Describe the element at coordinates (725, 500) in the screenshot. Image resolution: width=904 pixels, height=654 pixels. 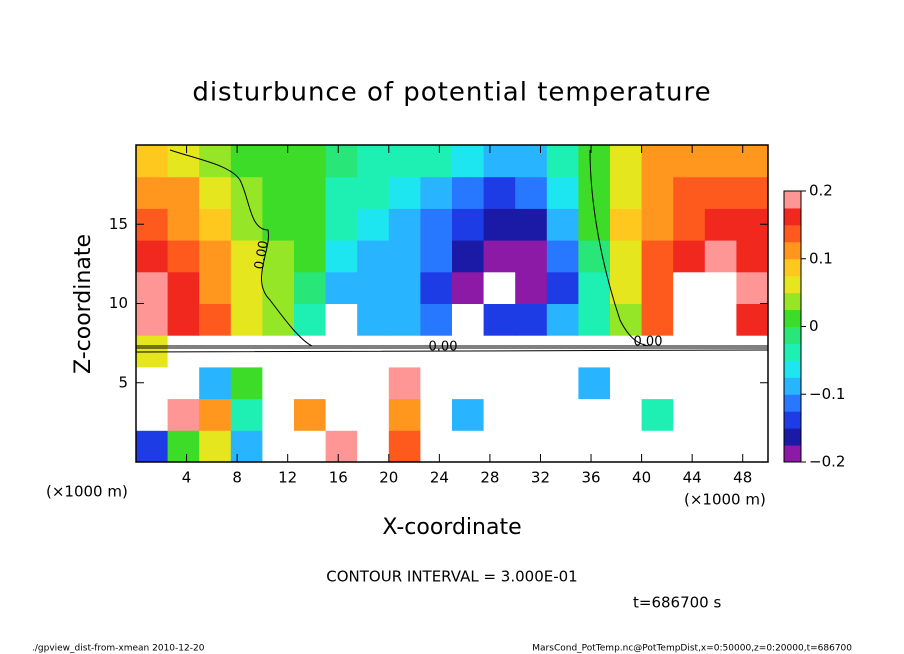
I see `x-unit-right: (×1000 m)` at that location.